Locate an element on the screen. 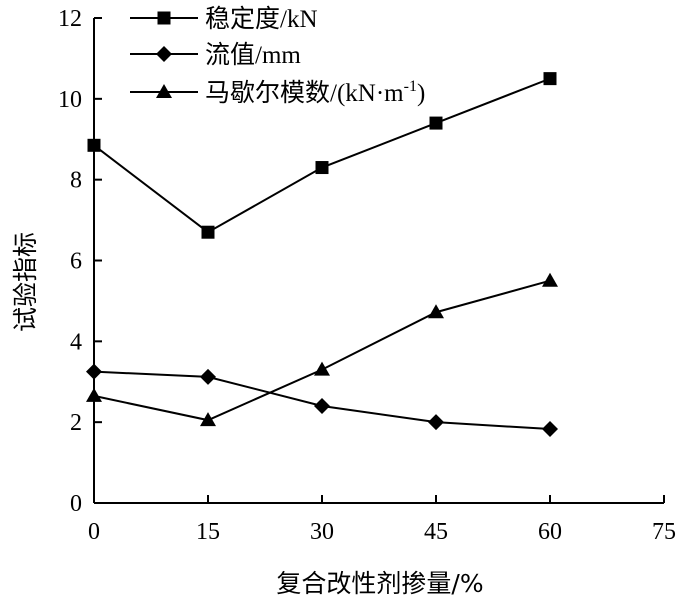 The width and height of the screenshot is (677, 603). legend-item-square: 稳定度/kN is located at coordinates (224, 19).